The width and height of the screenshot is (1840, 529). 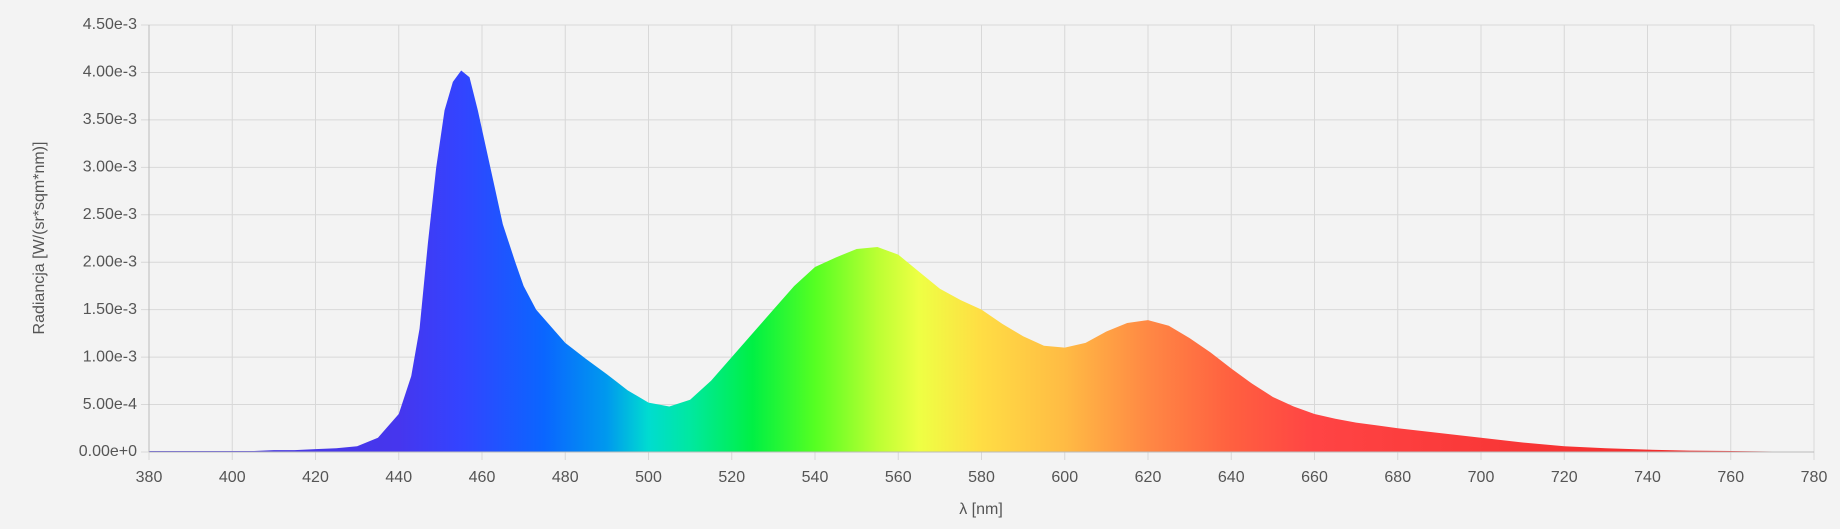 I want to click on y-axis-title: Radiancja [W/(sr*sqm*nm)], so click(x=39, y=238).